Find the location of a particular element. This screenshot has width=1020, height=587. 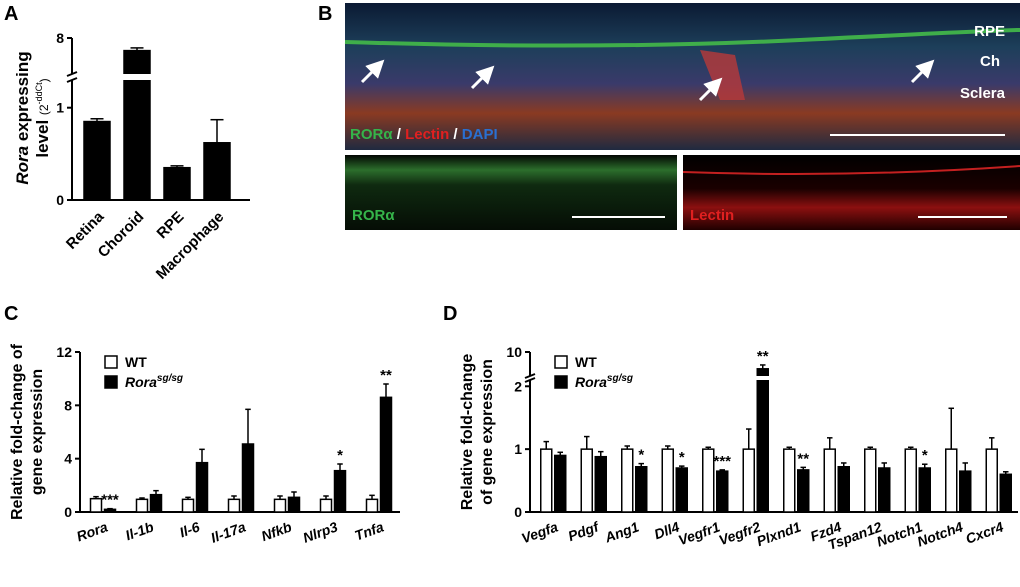

panel-letter: D is located at coordinates (450, 314).